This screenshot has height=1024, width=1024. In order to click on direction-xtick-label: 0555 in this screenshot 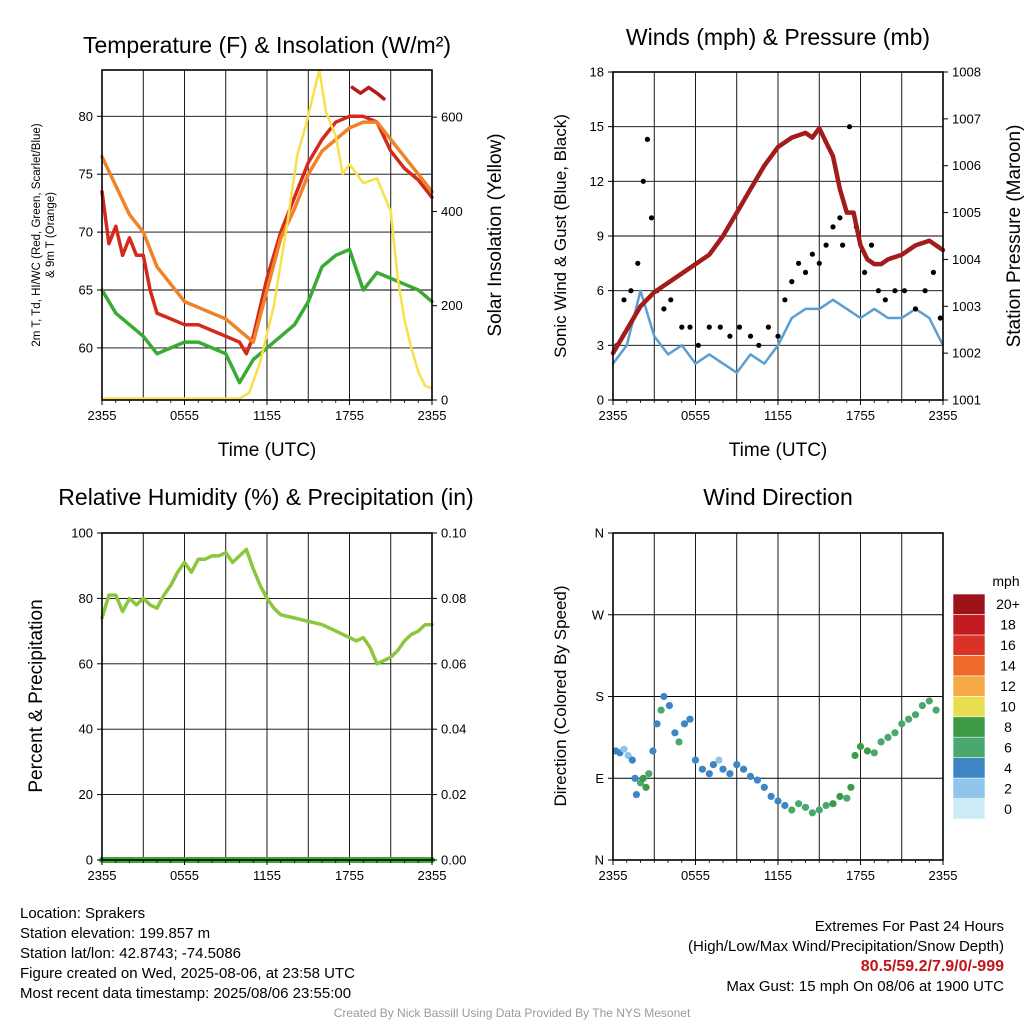, I will do `click(695, 875)`.